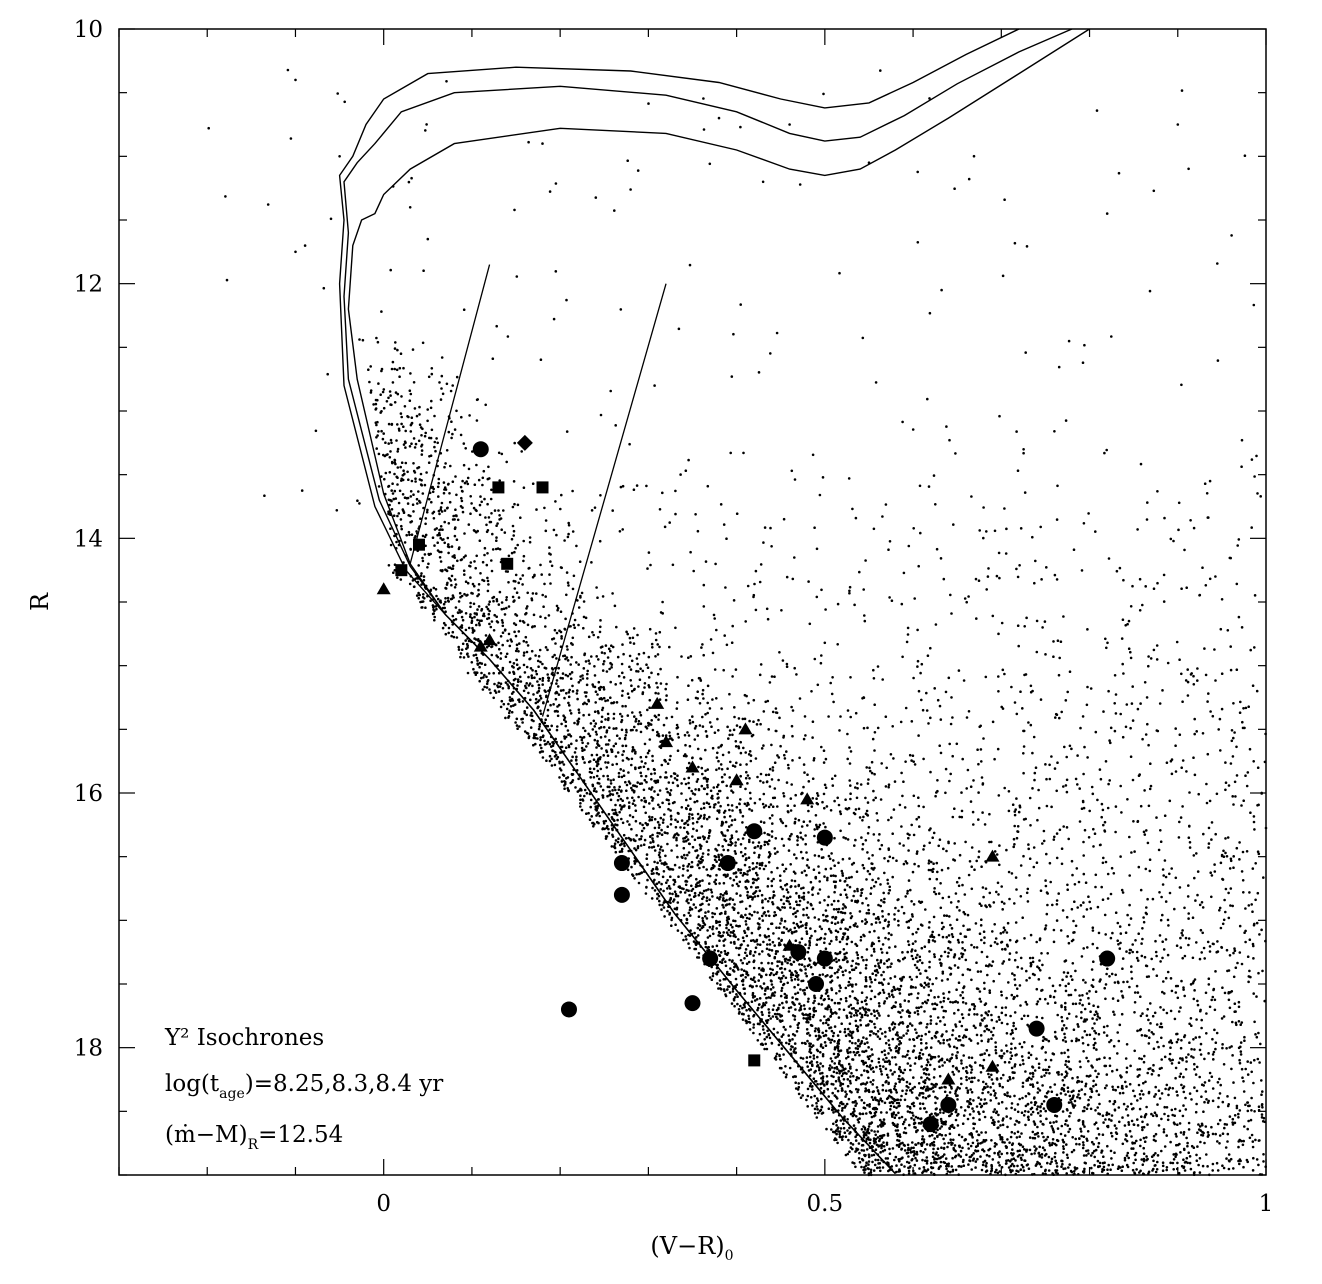 The image size is (1322, 1284). I want to click on y-tick-label: 10, so click(88, 30).